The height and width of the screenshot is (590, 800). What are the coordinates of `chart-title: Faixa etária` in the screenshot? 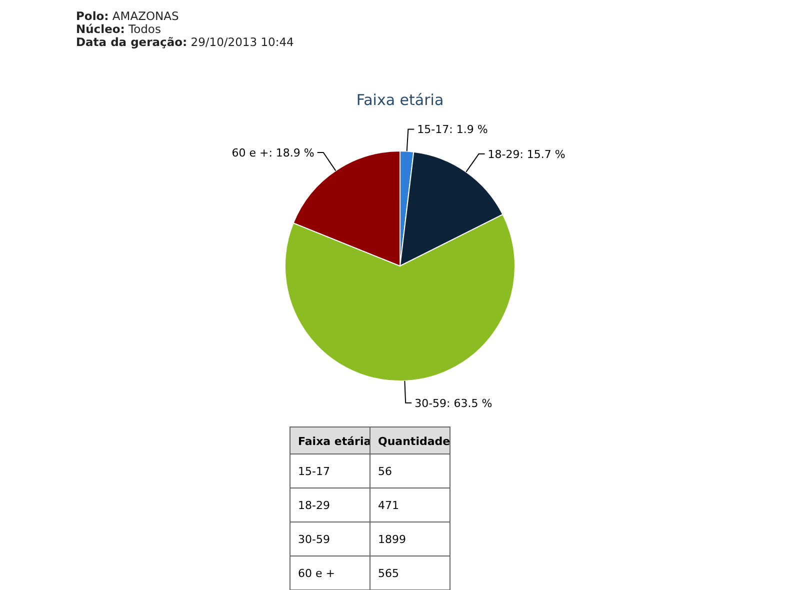 It's located at (400, 100).